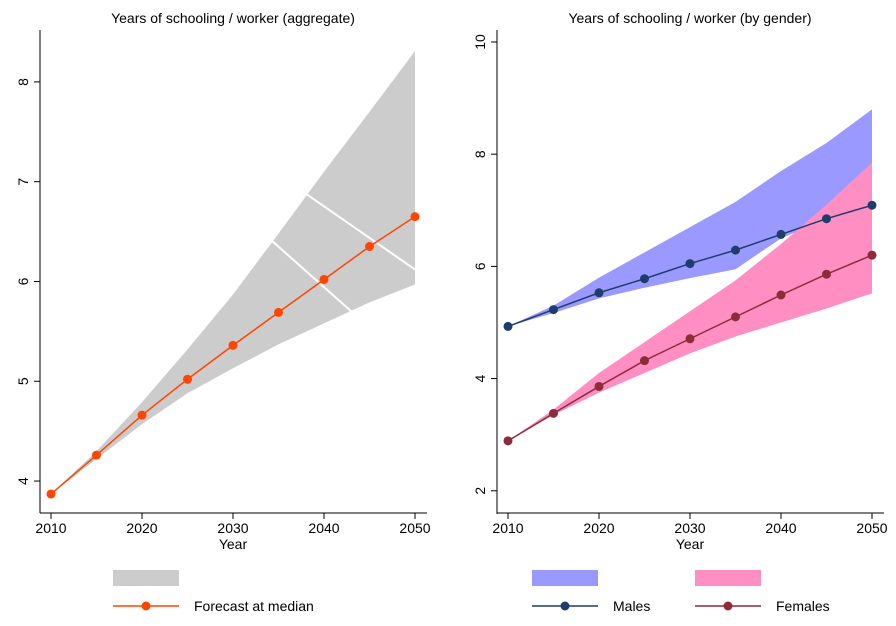 This screenshot has width=896, height=626. What do you see at coordinates (480, 42) in the screenshot?
I see `right-y-tick-label: 10` at bounding box center [480, 42].